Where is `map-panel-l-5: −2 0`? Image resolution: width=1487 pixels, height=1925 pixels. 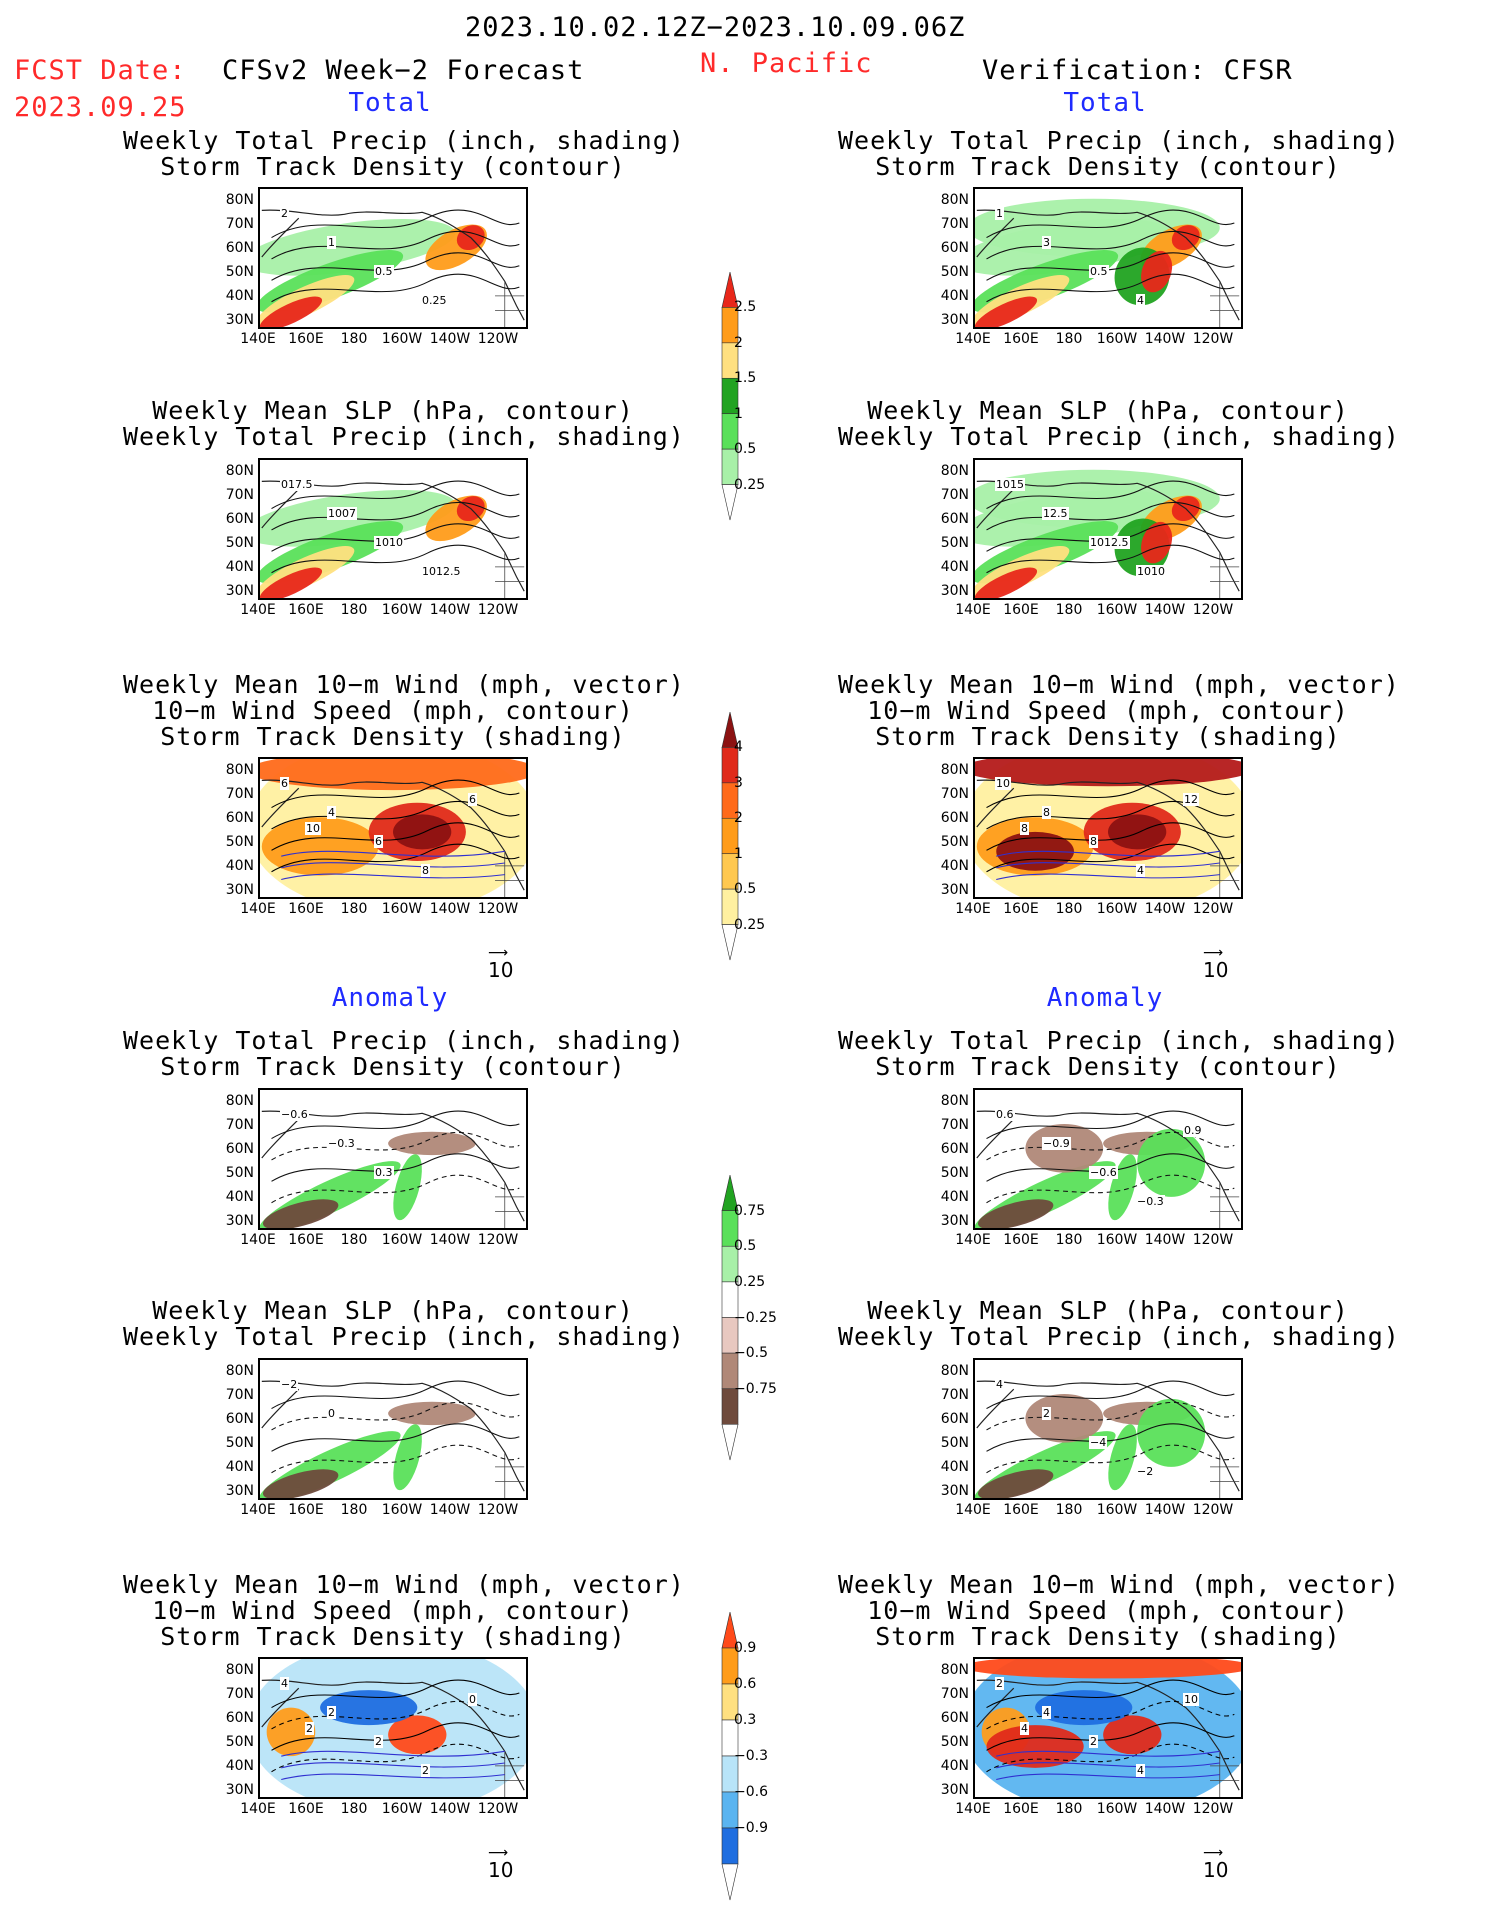 map-panel-l-5: −2 0 is located at coordinates (393, 1429).